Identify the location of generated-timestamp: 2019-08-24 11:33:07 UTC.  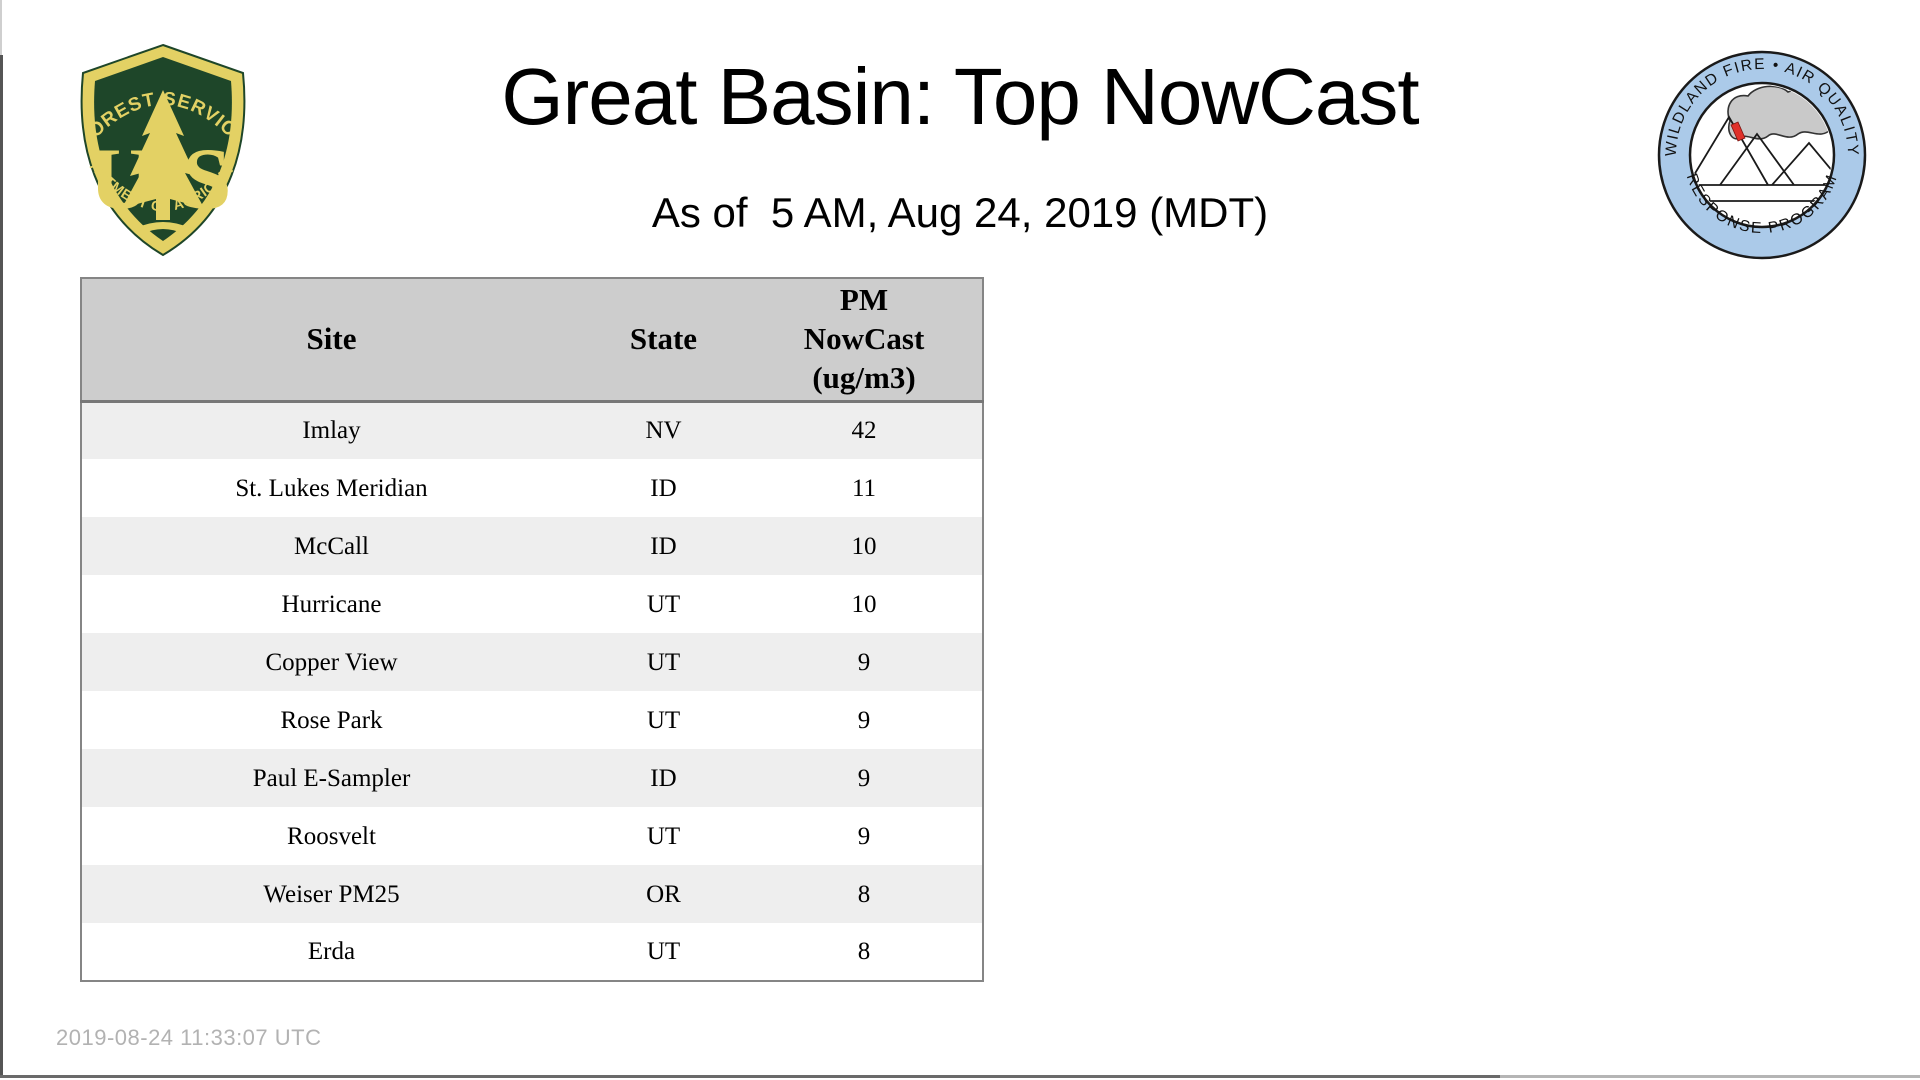
(189, 1037).